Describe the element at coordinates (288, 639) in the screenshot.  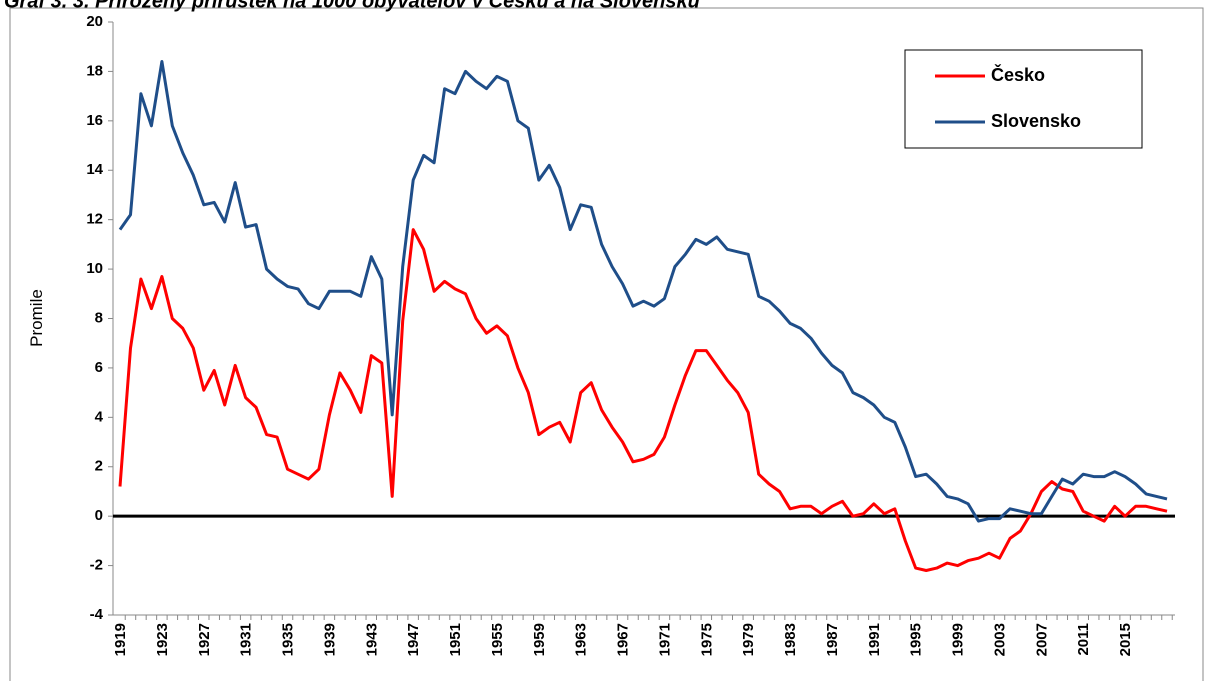
I see `x-tick-label: 1935` at that location.